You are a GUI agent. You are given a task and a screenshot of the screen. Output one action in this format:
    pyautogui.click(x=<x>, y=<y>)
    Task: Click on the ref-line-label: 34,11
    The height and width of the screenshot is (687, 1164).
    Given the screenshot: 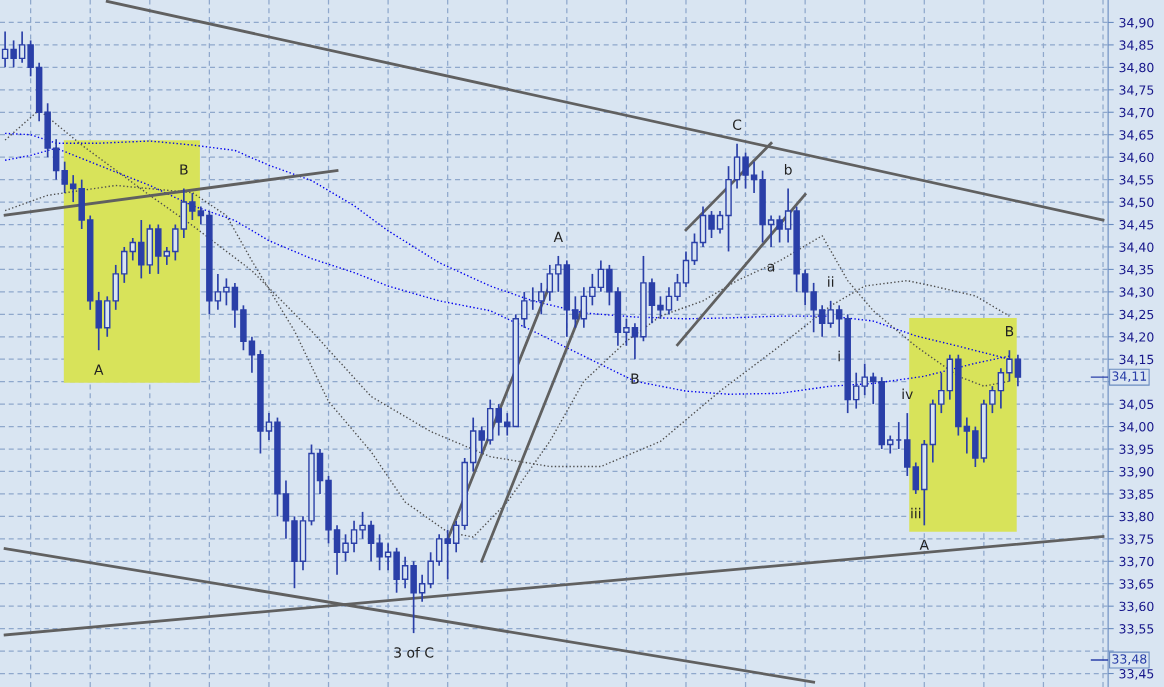 What is the action you would take?
    pyautogui.click(x=1129, y=377)
    